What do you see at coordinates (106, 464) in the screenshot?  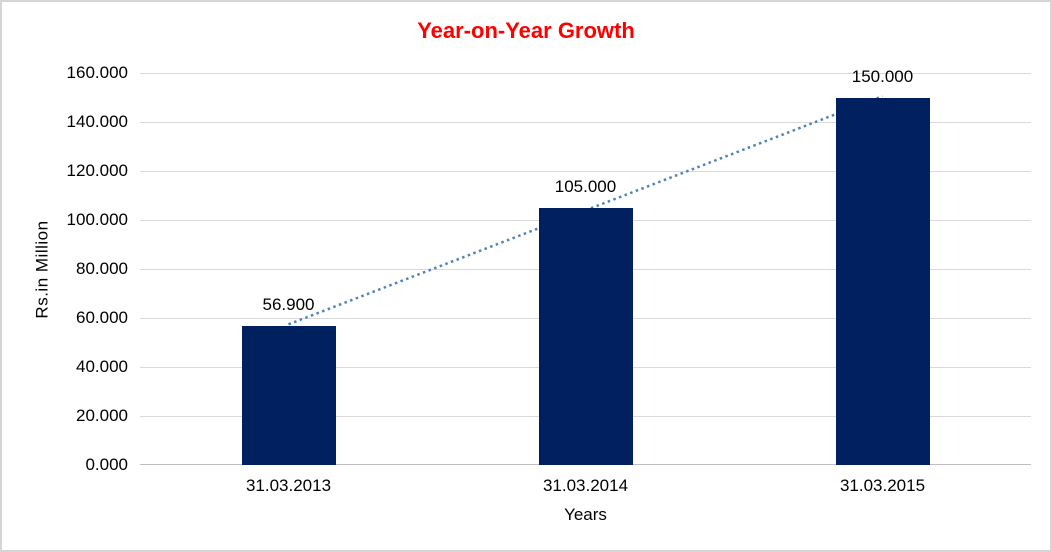 I see `y-tick-label: 0.000` at bounding box center [106, 464].